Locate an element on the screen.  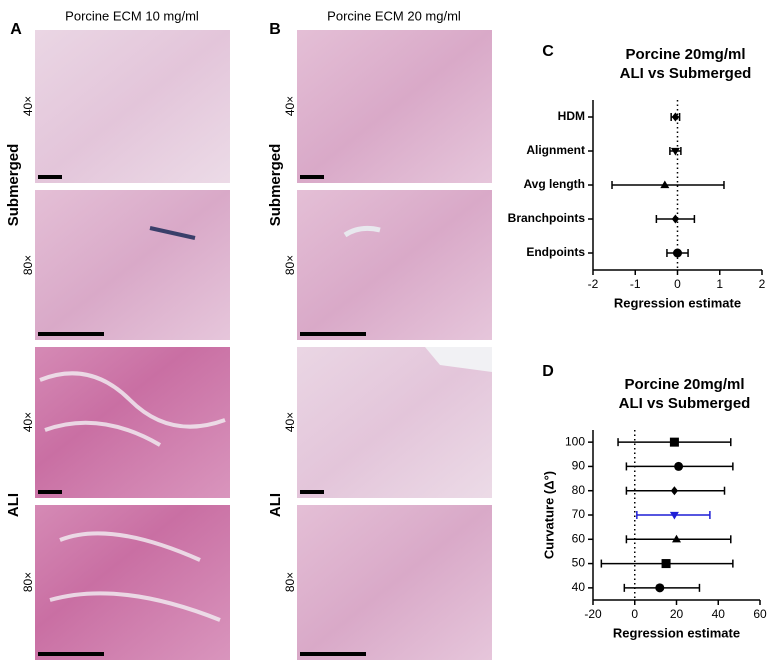
x-tick-label: 2 is located at coordinates (762, 284).